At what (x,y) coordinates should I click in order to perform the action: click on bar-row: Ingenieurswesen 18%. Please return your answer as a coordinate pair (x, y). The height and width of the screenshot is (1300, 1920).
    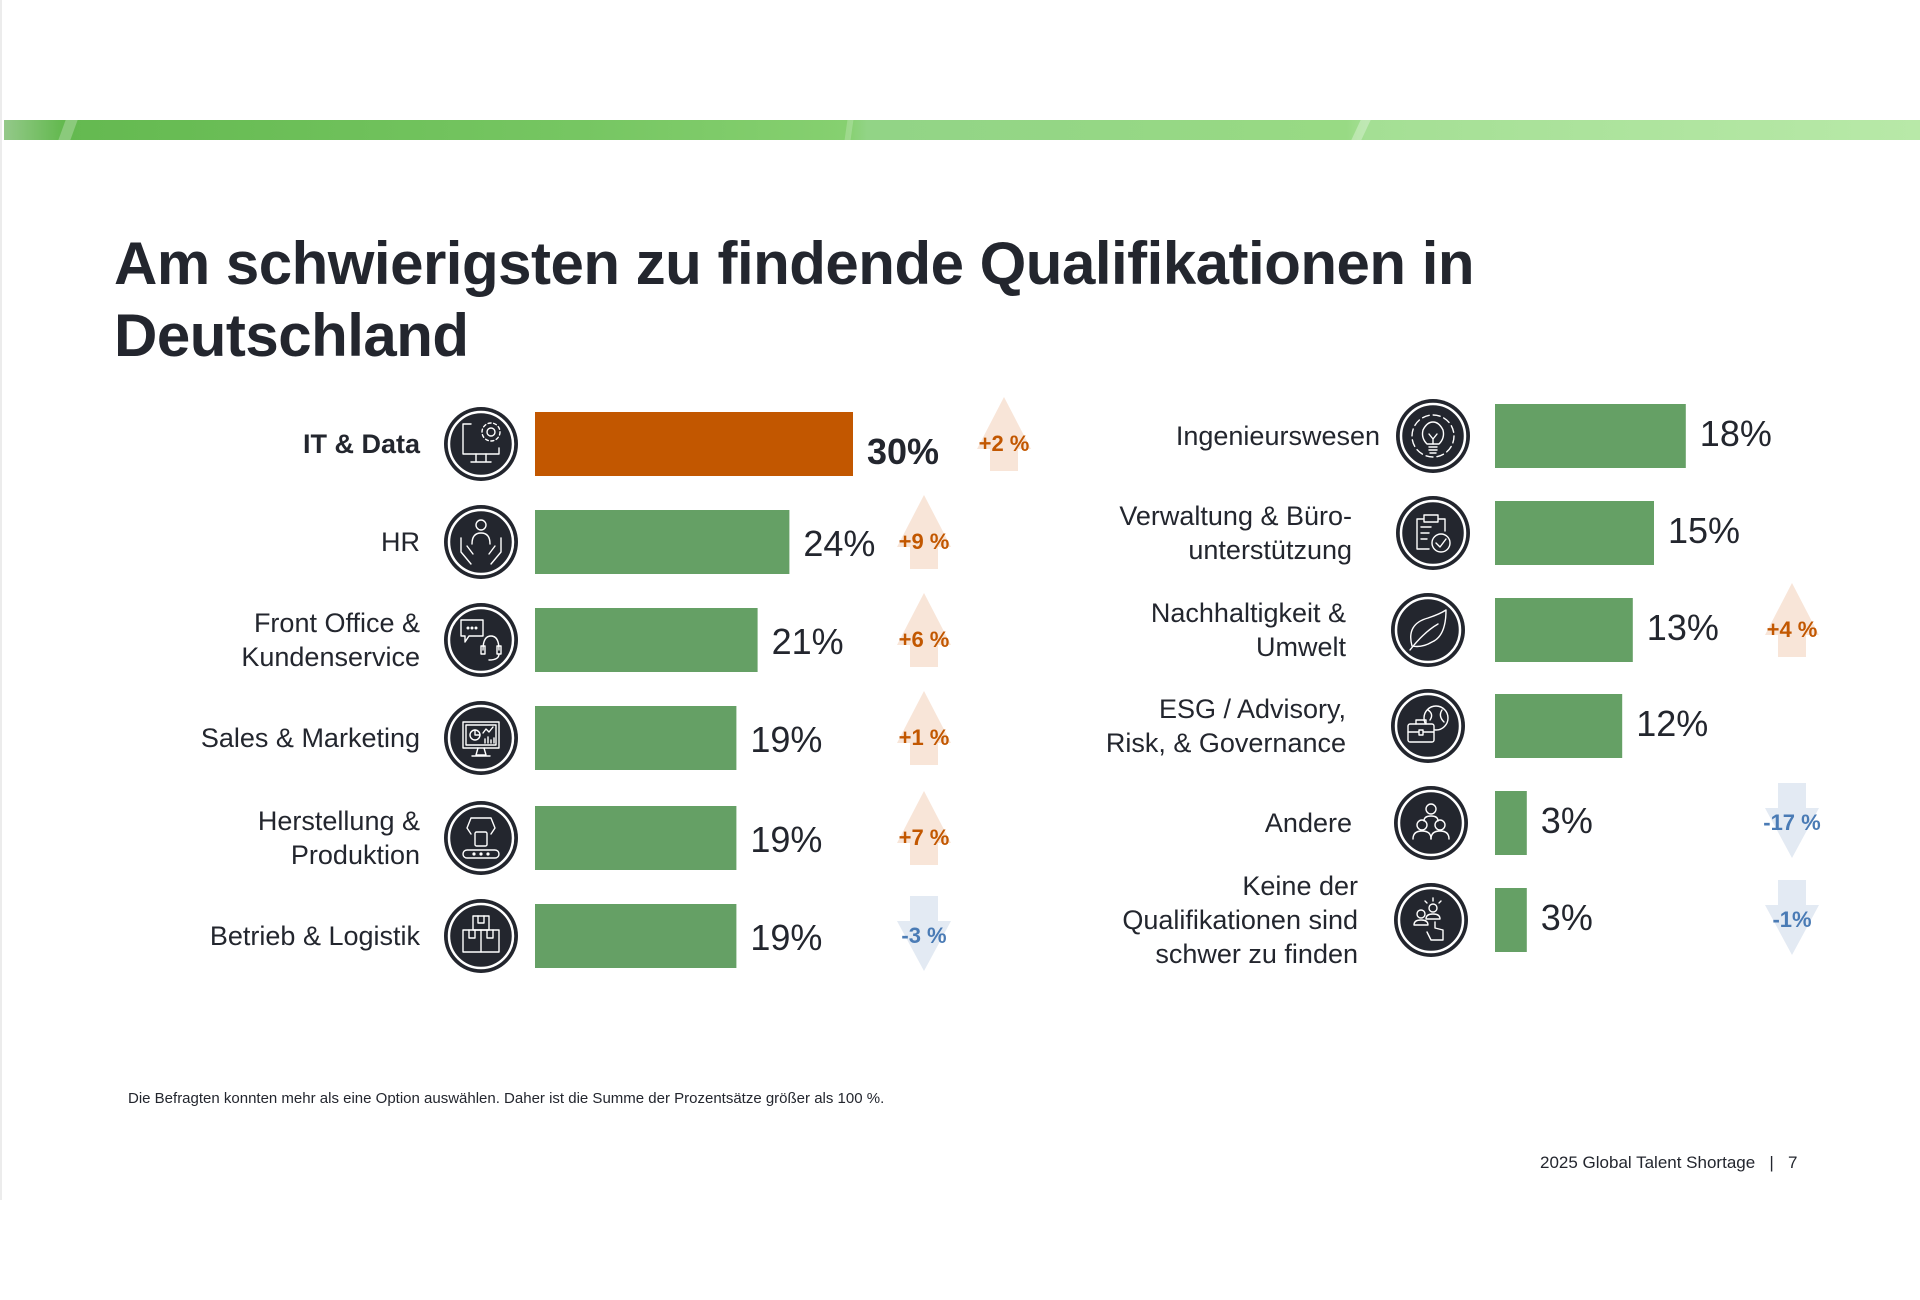
    Looking at the image, I should click on (1474, 436).